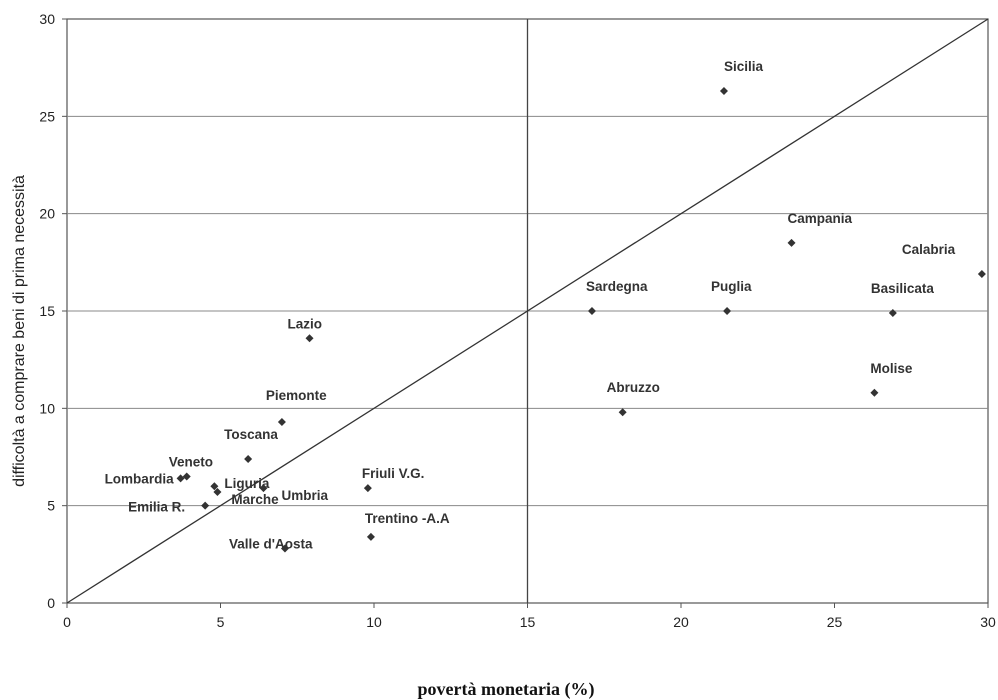 The image size is (998, 700). I want to click on point-label: Basilicata, so click(903, 288).